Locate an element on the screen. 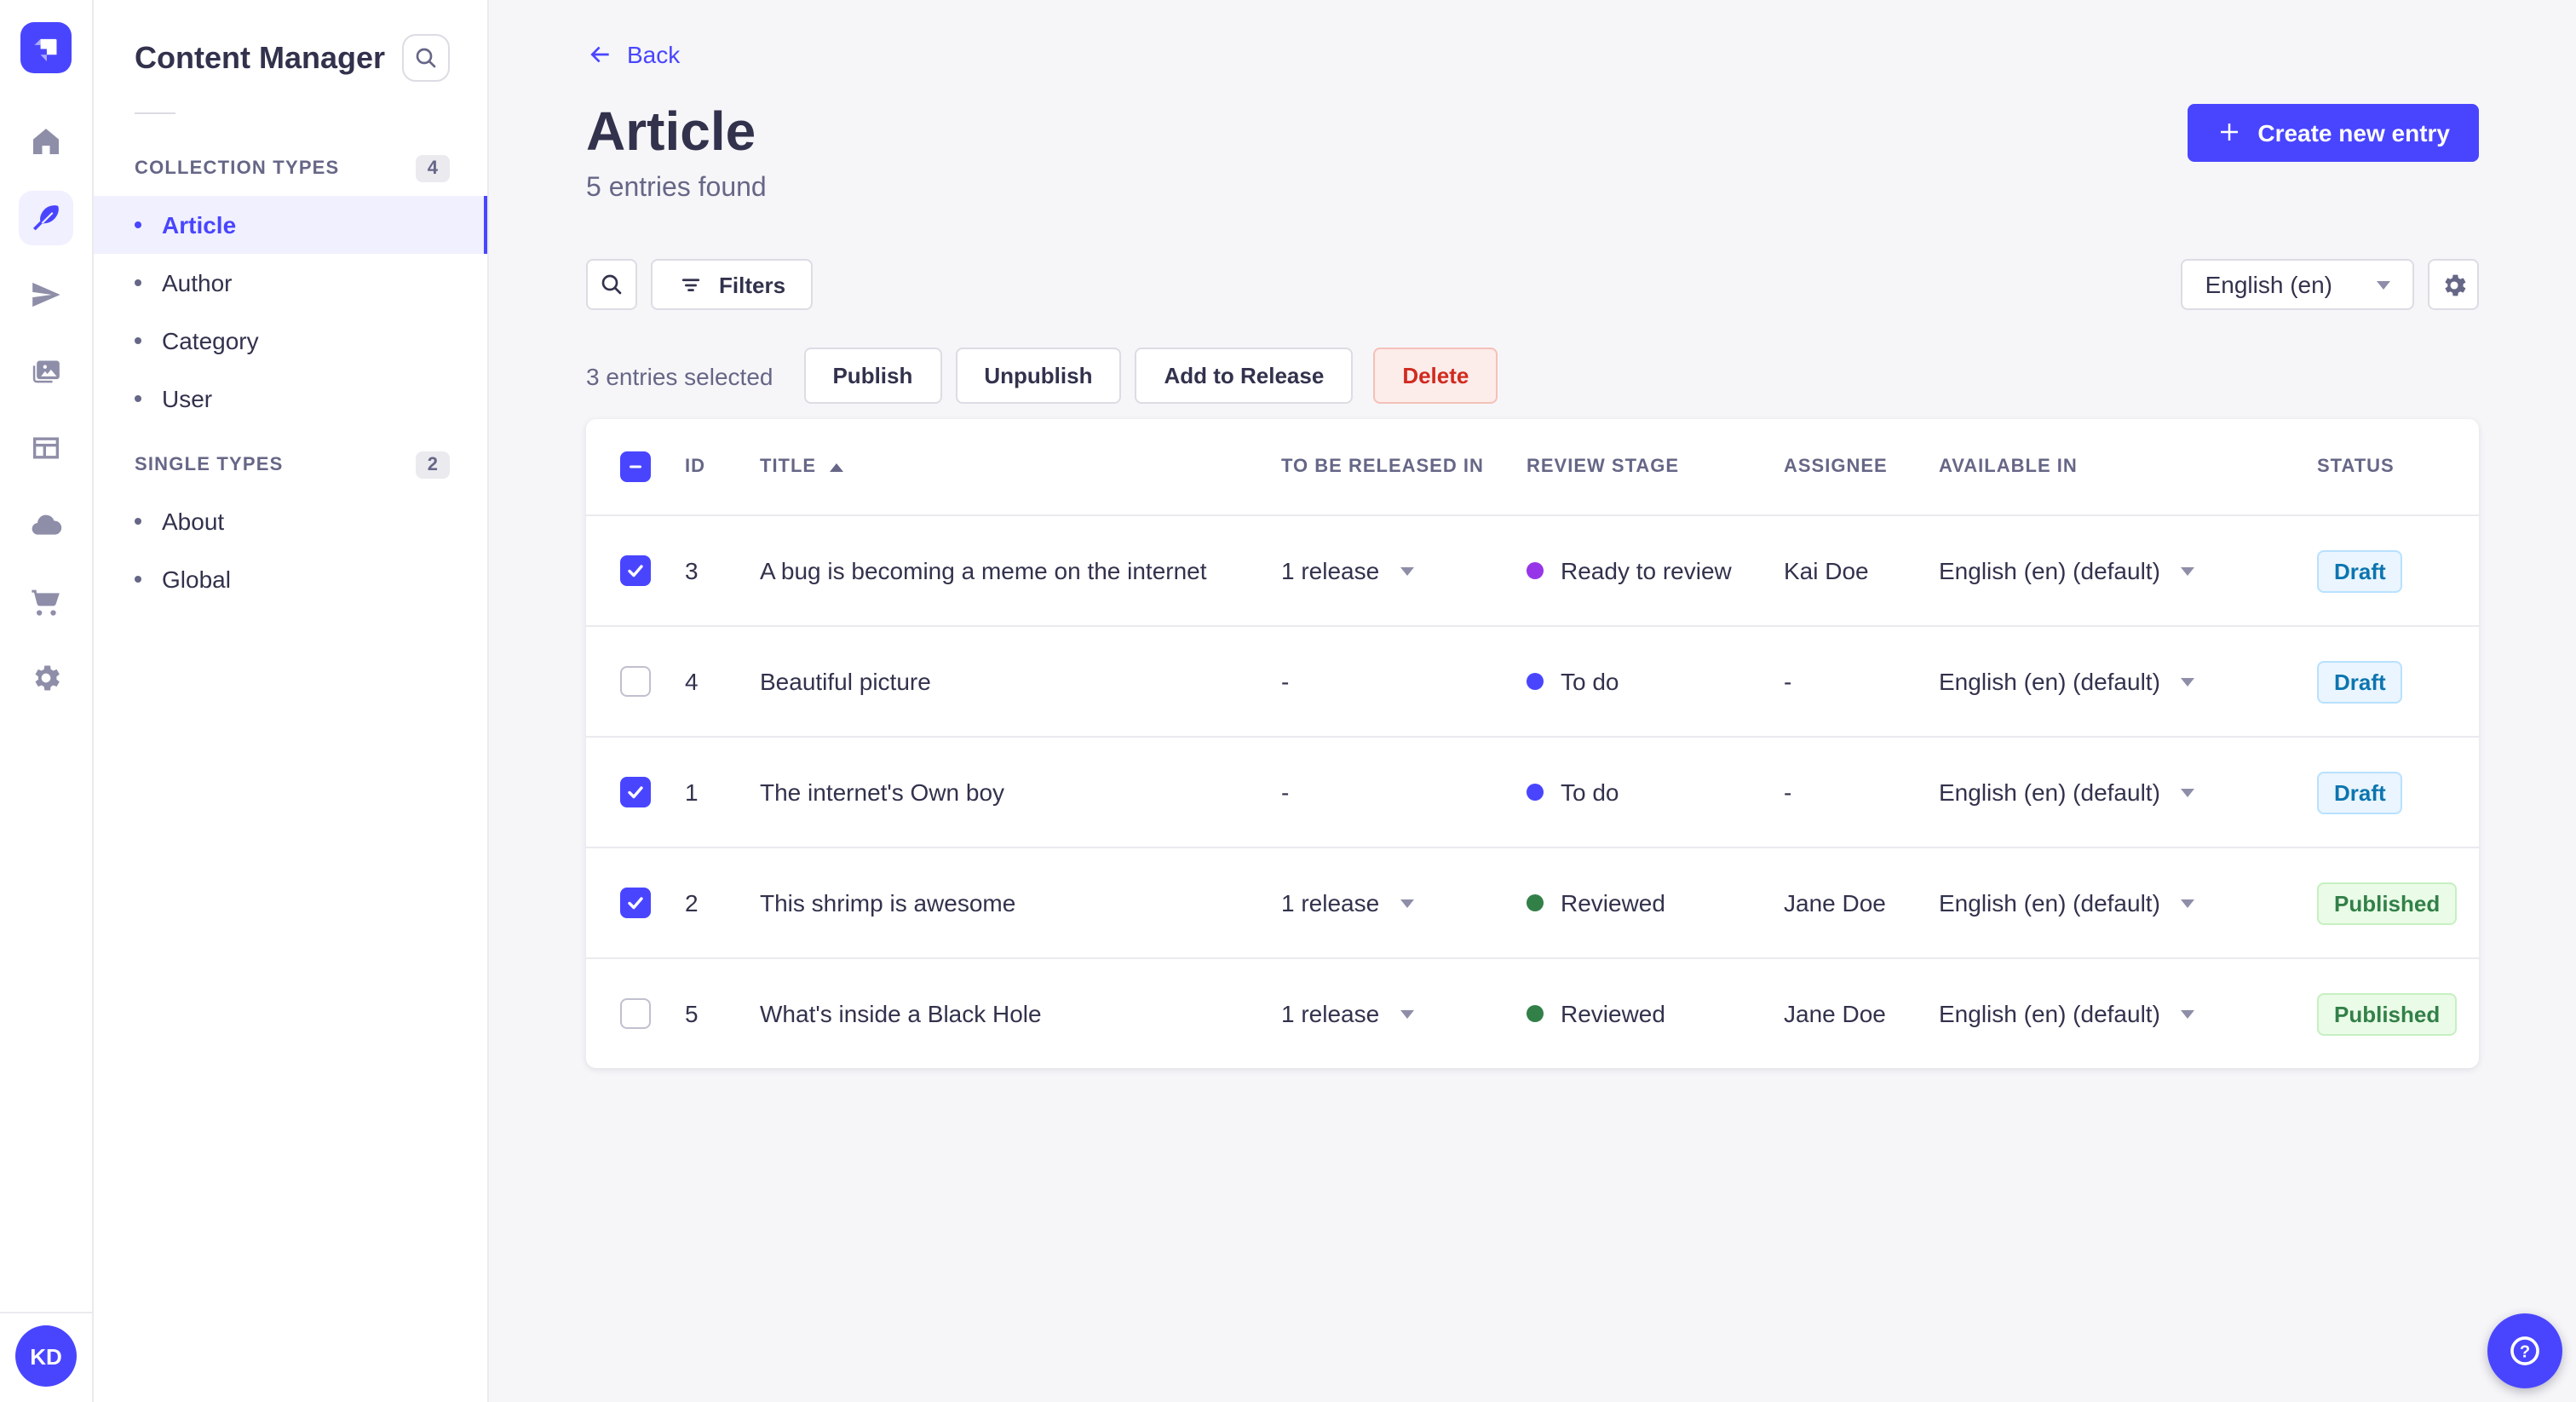 This screenshot has width=2576, height=1402. back-label: Back is located at coordinates (654, 54).